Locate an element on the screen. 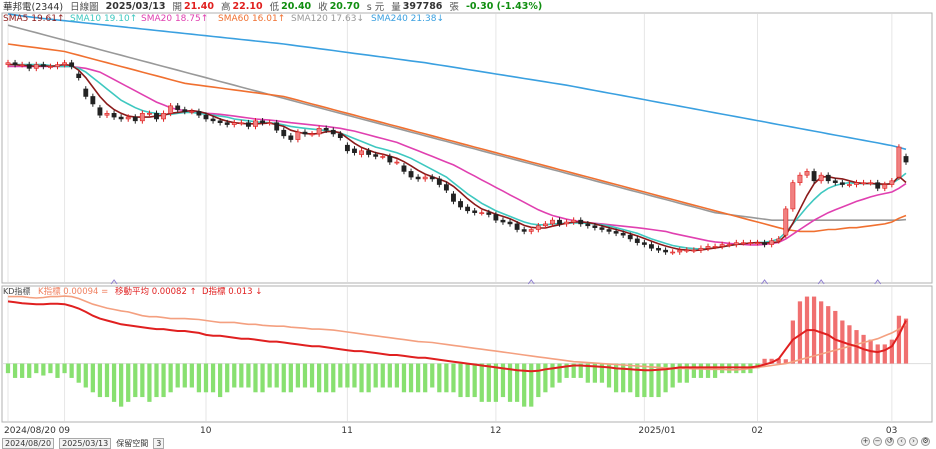 The image size is (936, 449). settings-icon: ⚙ is located at coordinates (925, 441).